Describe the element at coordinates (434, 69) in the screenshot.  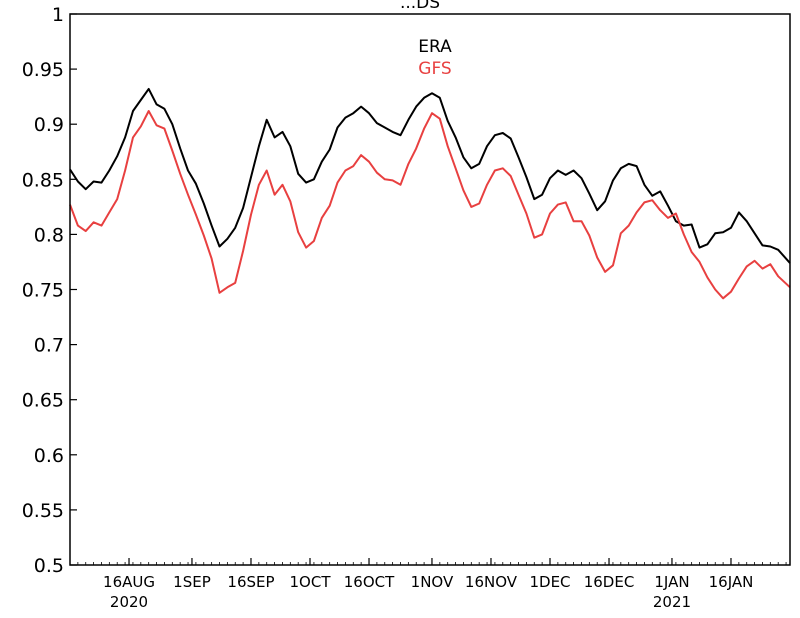
I see `legend-label-gfs: GFS` at that location.